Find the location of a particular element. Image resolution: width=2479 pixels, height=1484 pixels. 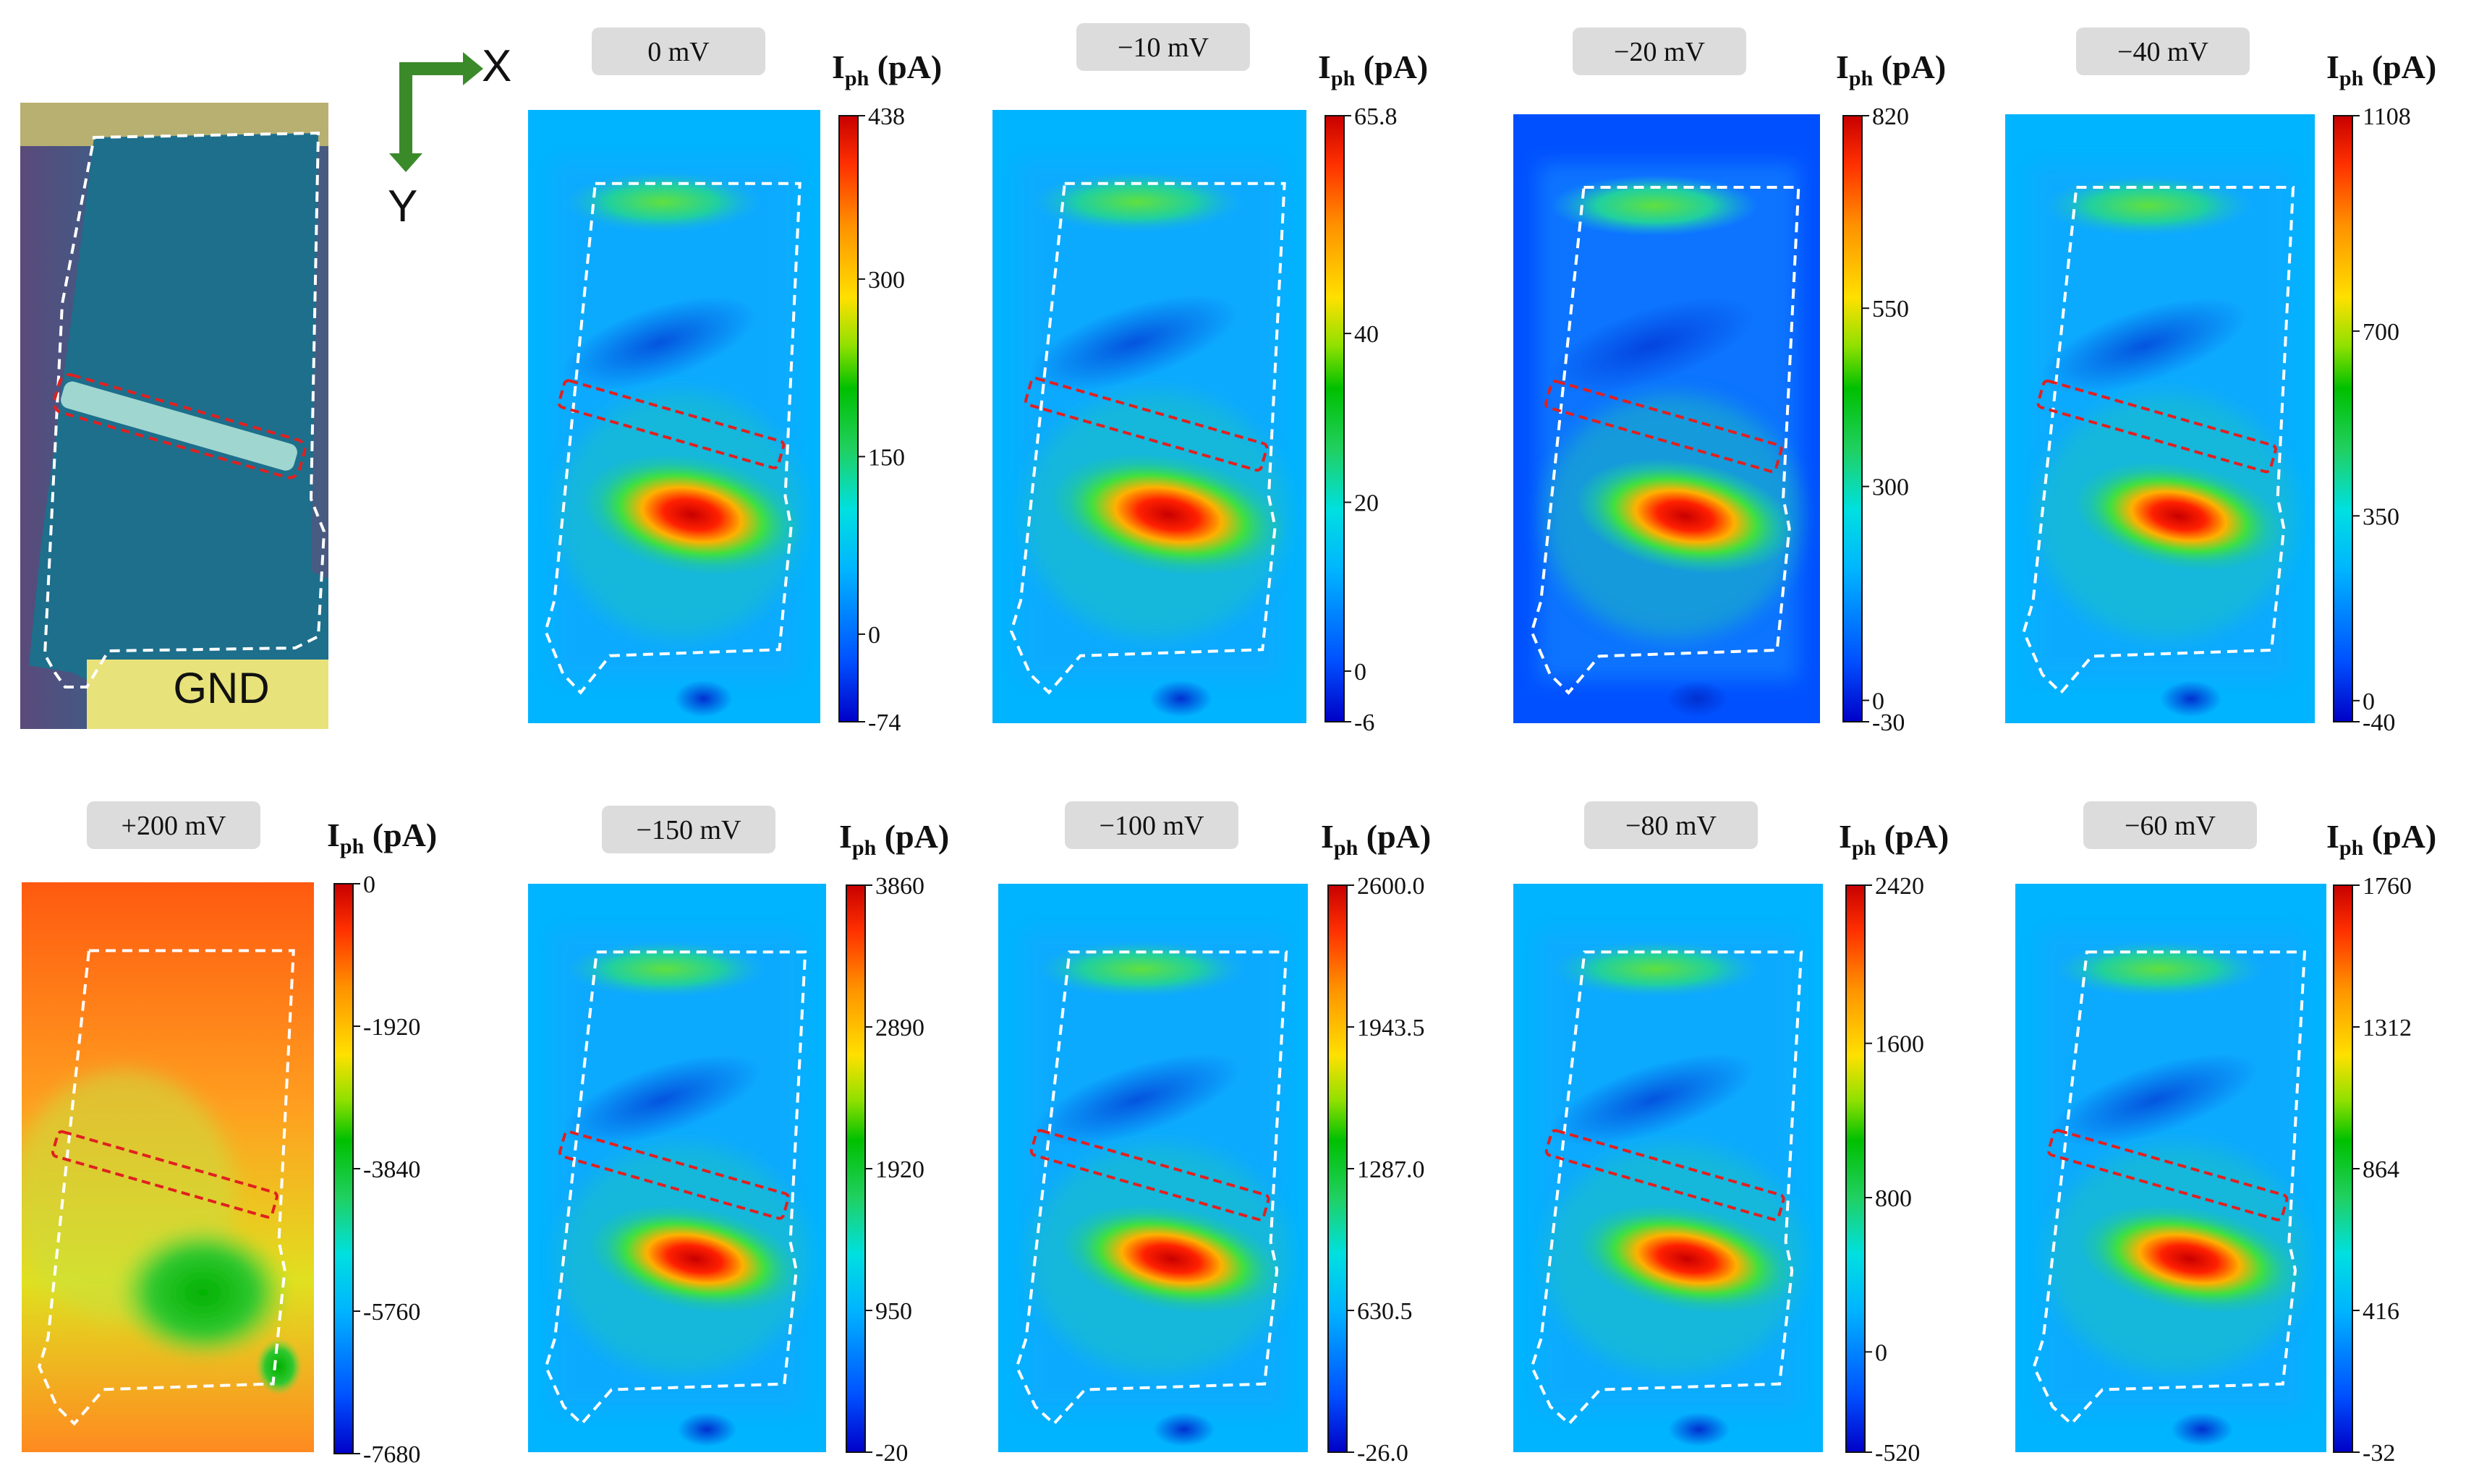

bias-label-text: −10 mV is located at coordinates (1163, 48).